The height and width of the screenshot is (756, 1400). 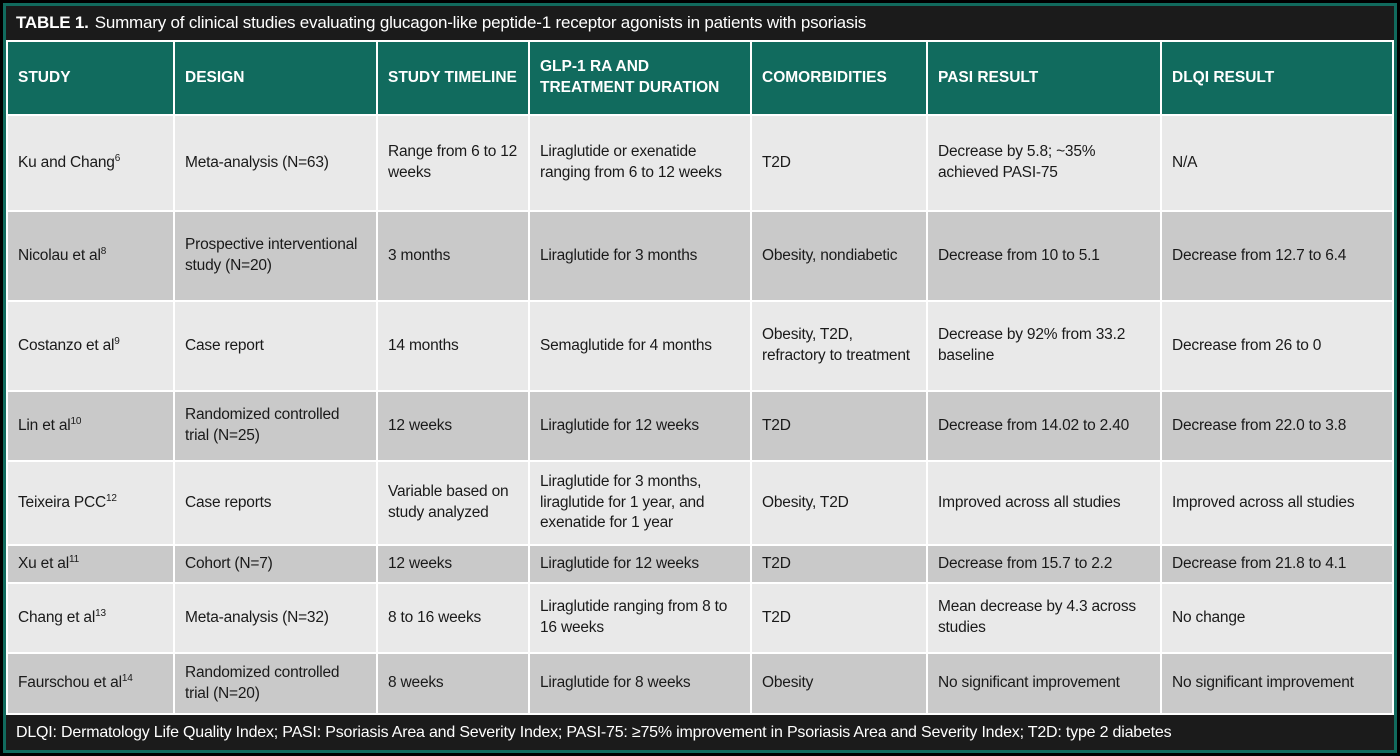 What do you see at coordinates (1277, 163) in the screenshot?
I see `cell-dlqi: N/A` at bounding box center [1277, 163].